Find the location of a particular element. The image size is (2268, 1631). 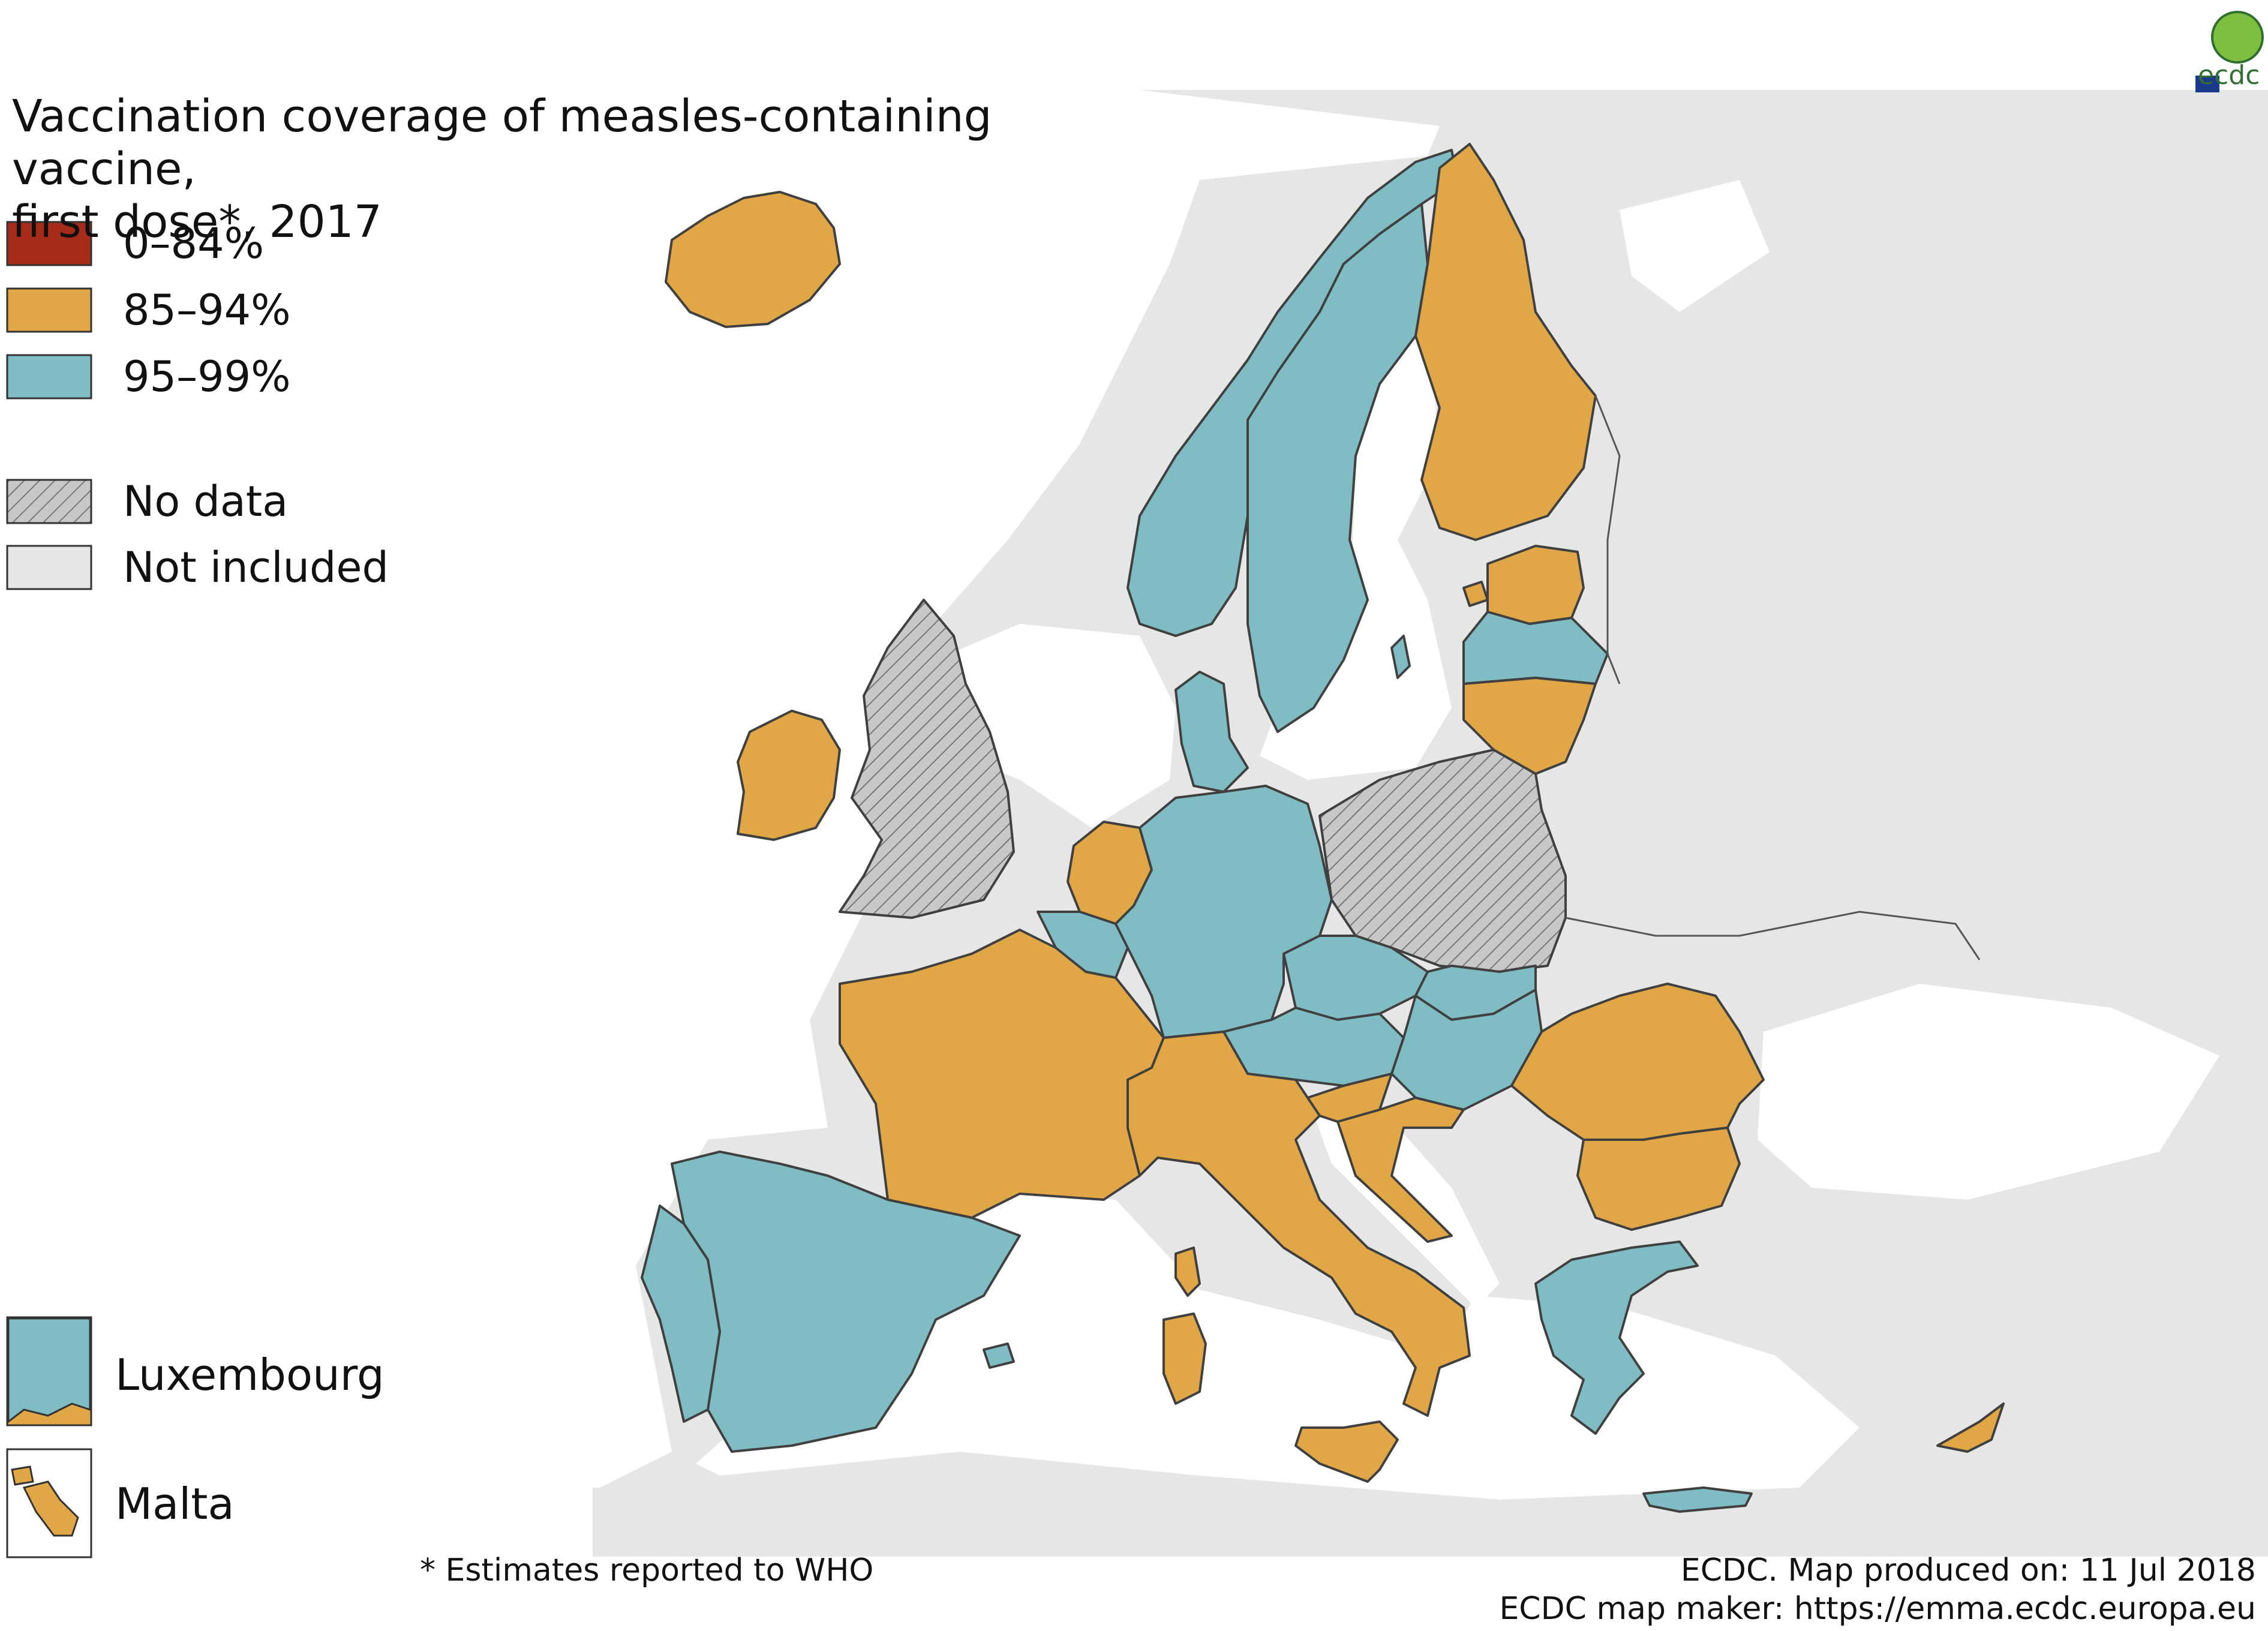

country-greece-crete is located at coordinates (1697, 1499).